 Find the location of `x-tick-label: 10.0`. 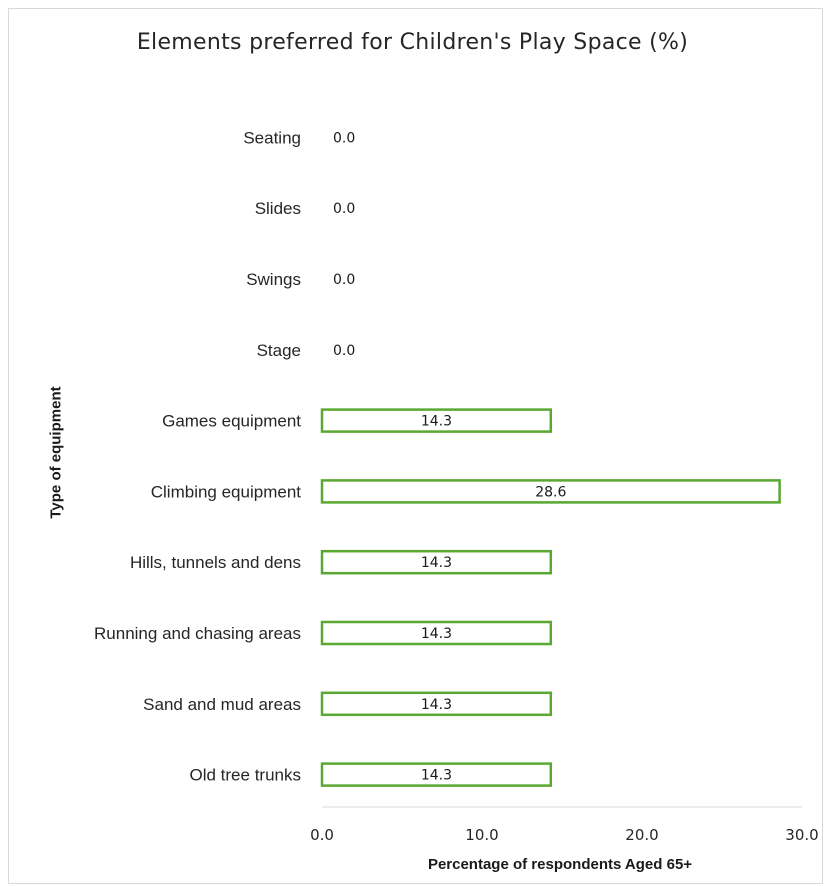

x-tick-label: 10.0 is located at coordinates (481, 835).